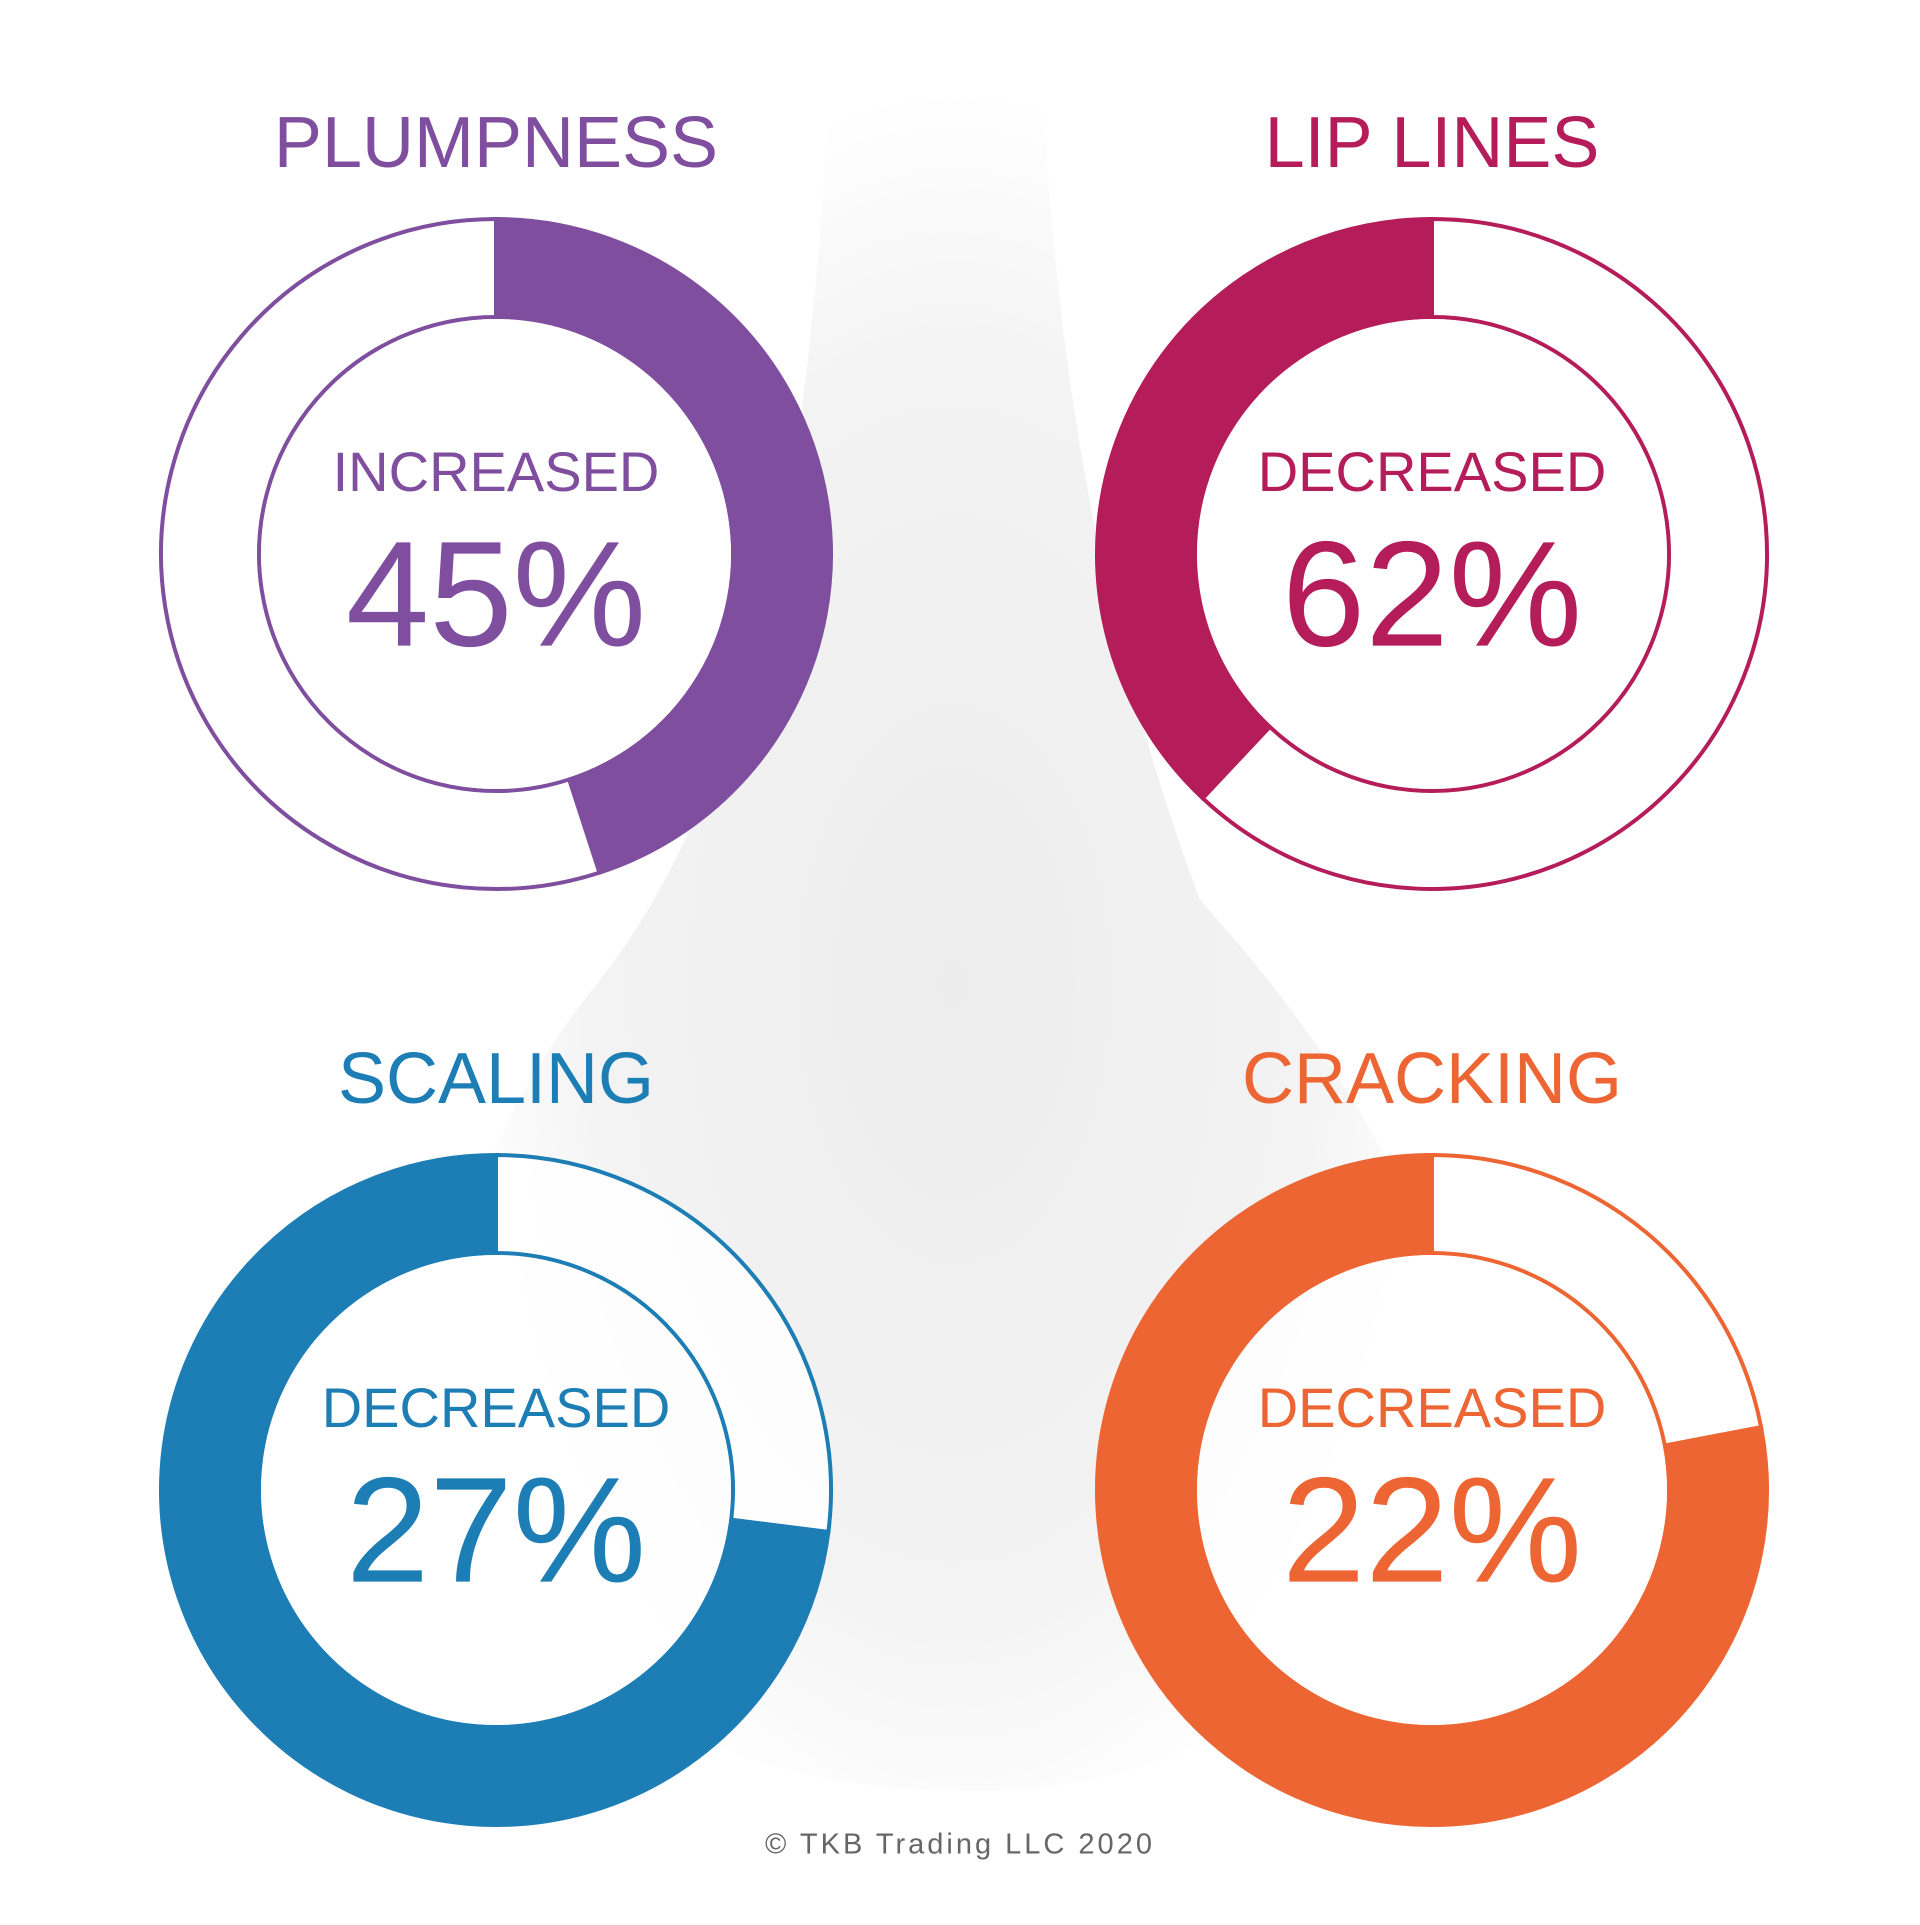 Image resolution: width=1920 pixels, height=1925 pixels. What do you see at coordinates (496, 143) in the screenshot?
I see `chart-title: PLUMPNESS` at bounding box center [496, 143].